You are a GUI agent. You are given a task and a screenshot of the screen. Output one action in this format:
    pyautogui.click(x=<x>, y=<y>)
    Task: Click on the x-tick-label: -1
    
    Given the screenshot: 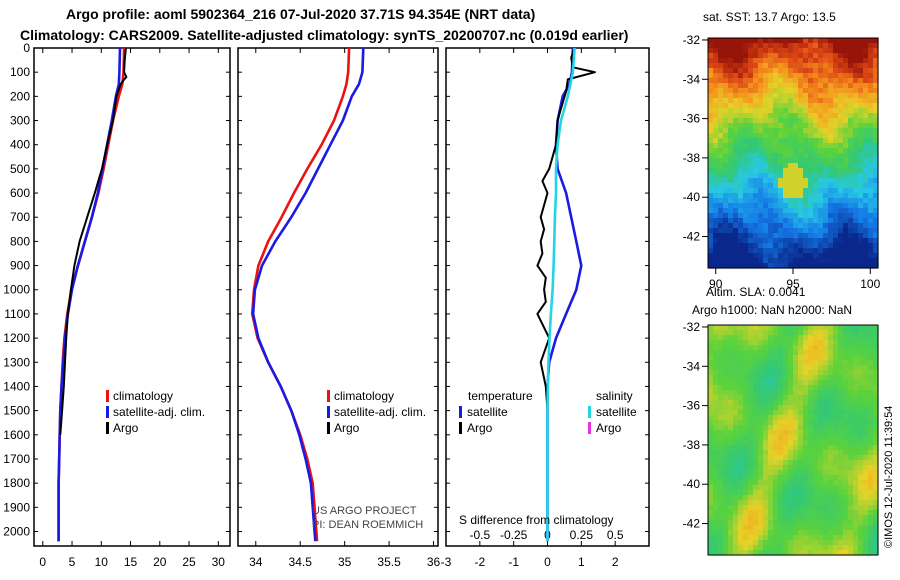 What is the action you would take?
    pyautogui.click(x=513, y=562)
    